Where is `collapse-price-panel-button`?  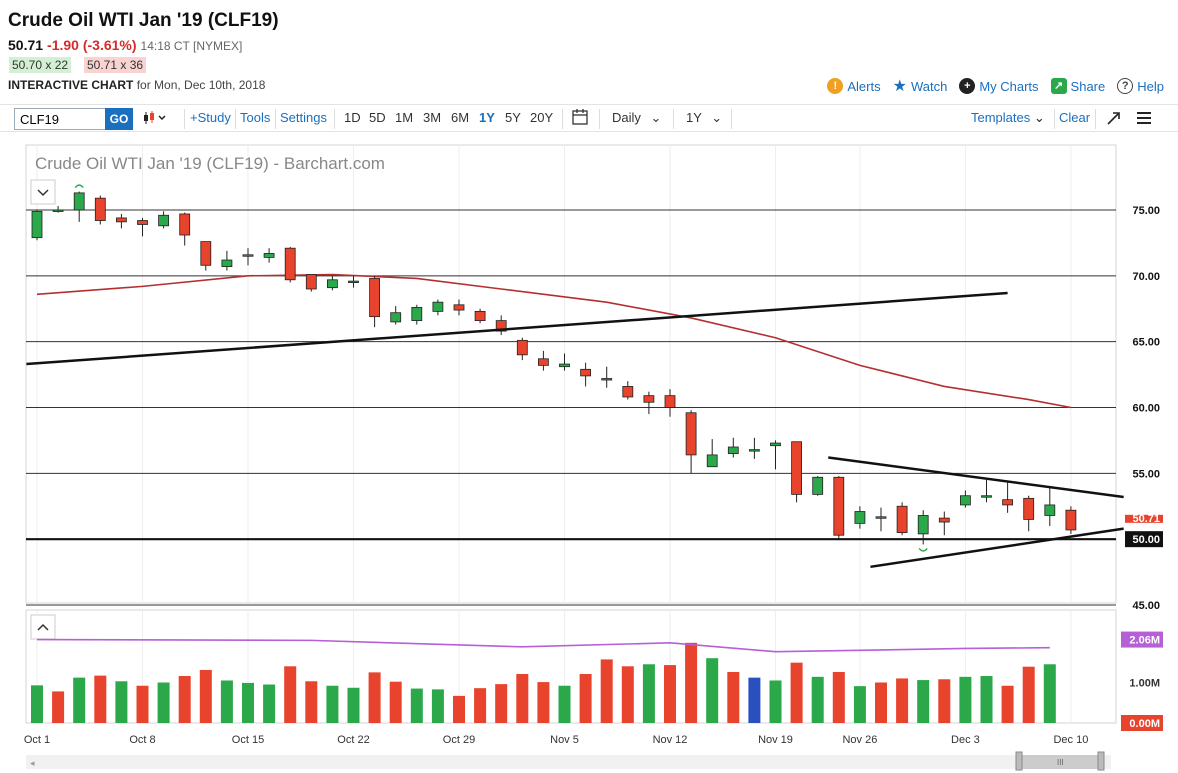 collapse-price-panel-button is located at coordinates (43, 192).